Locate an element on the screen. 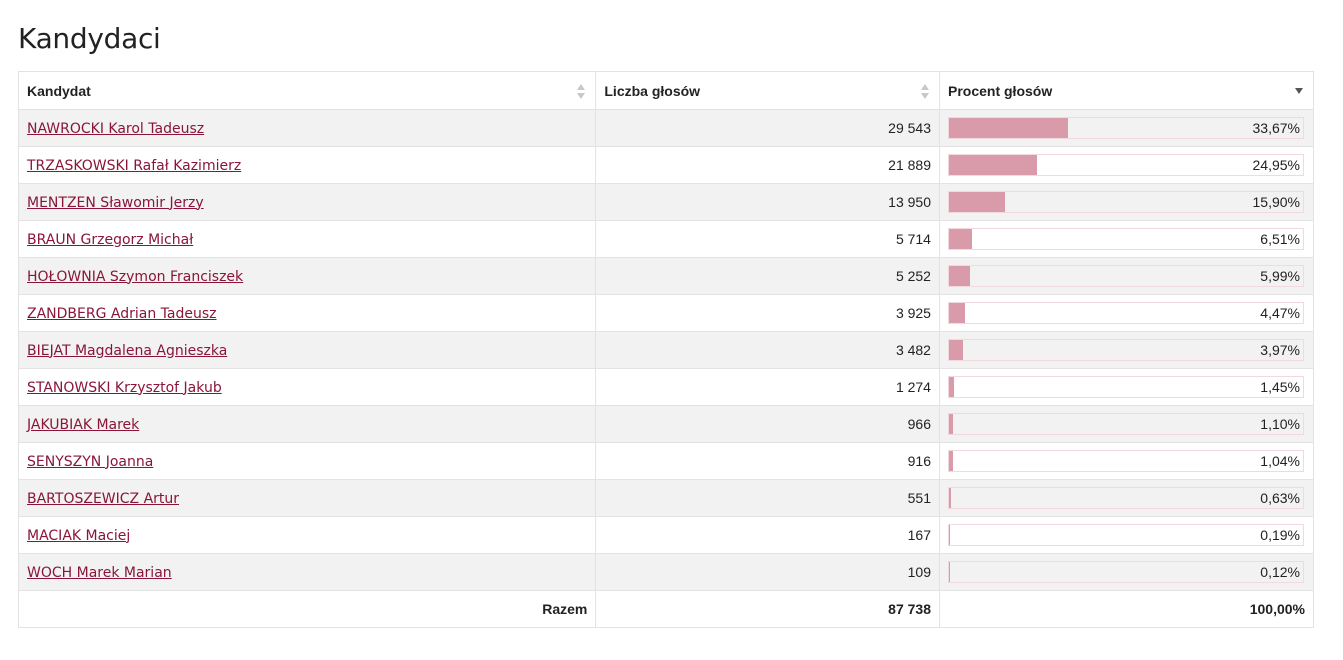 The height and width of the screenshot is (660, 1343). candidate-link: MENTZEN Sławomir Jerzy is located at coordinates (115, 202).